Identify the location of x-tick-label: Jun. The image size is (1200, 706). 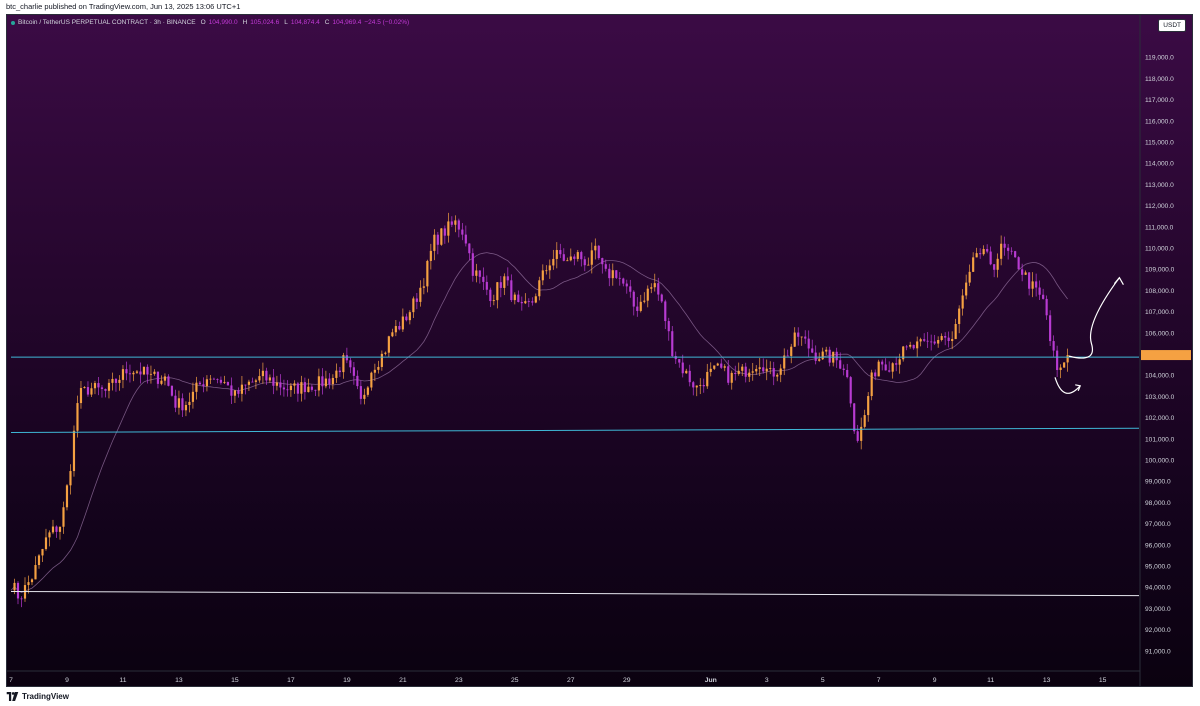
(711, 680).